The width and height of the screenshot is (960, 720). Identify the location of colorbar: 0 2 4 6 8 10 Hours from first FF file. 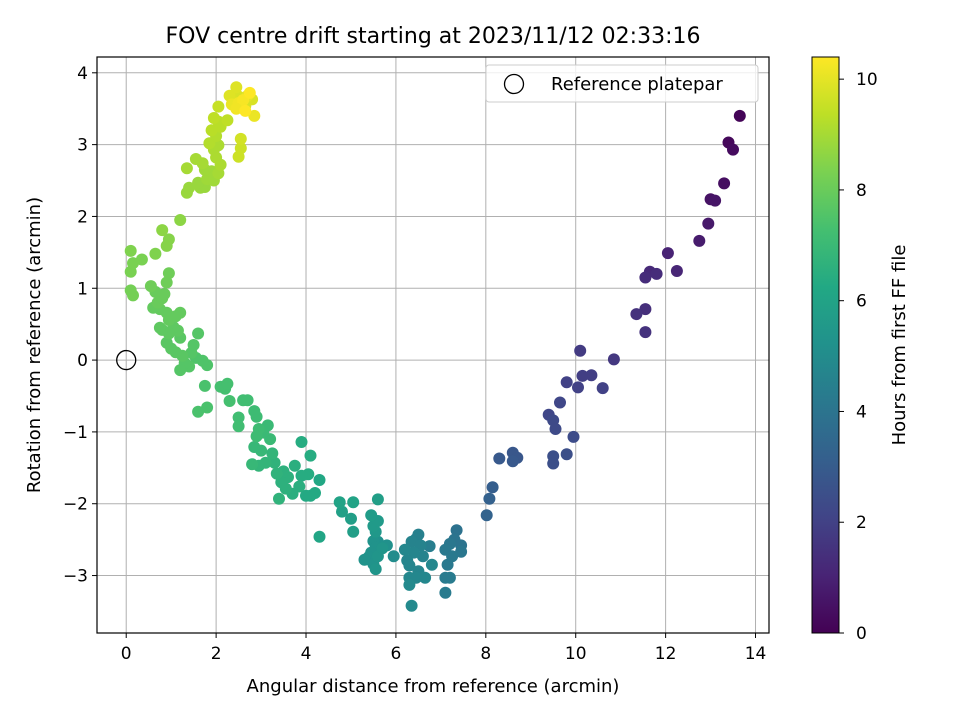
(860, 350).